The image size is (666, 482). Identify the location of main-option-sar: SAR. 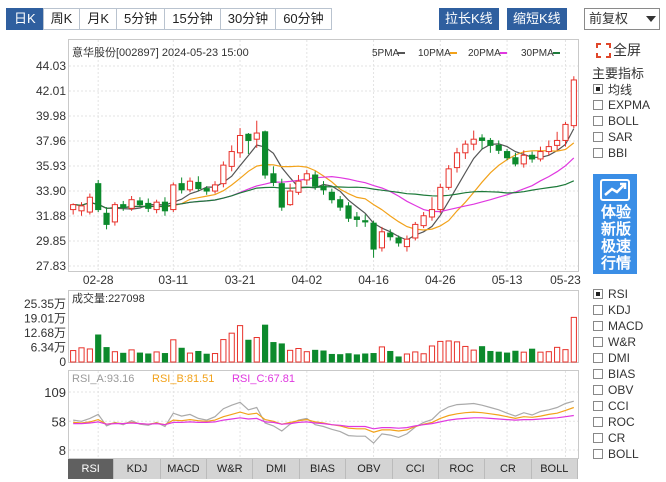
(613, 137).